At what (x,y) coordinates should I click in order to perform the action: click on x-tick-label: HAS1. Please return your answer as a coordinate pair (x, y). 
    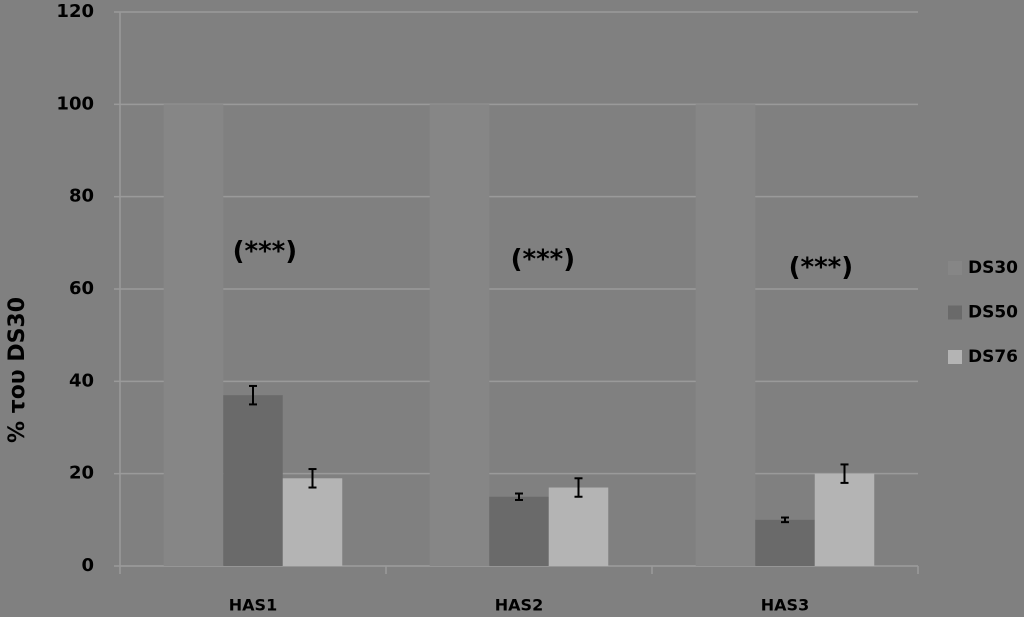
    Looking at the image, I should click on (253, 605).